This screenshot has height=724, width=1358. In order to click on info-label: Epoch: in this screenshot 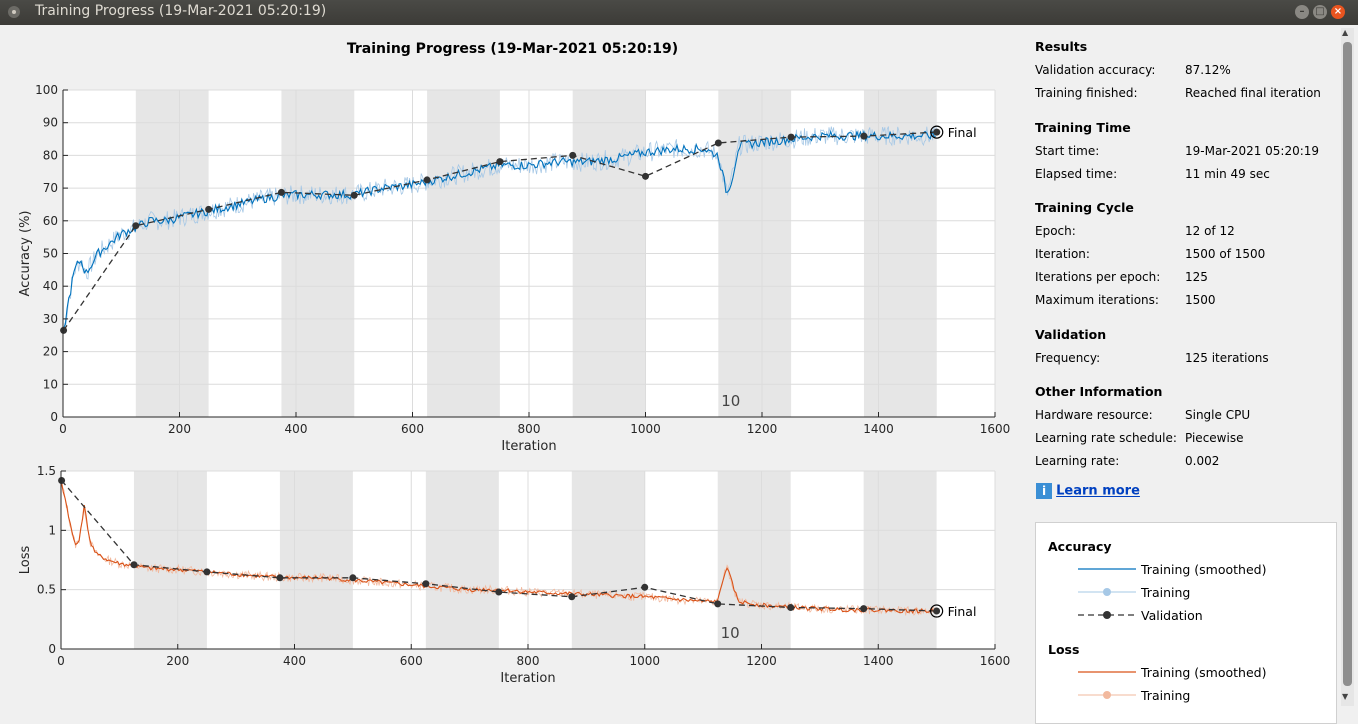, I will do `click(1055, 231)`.